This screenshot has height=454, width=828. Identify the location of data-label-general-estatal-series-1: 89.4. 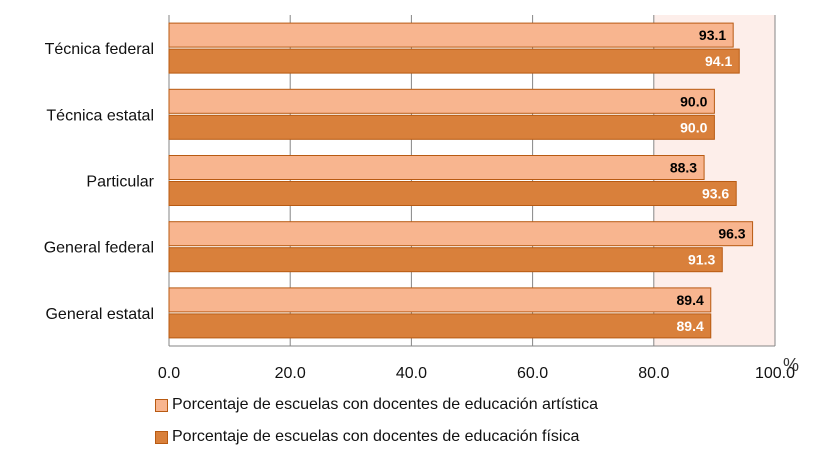
(690, 326).